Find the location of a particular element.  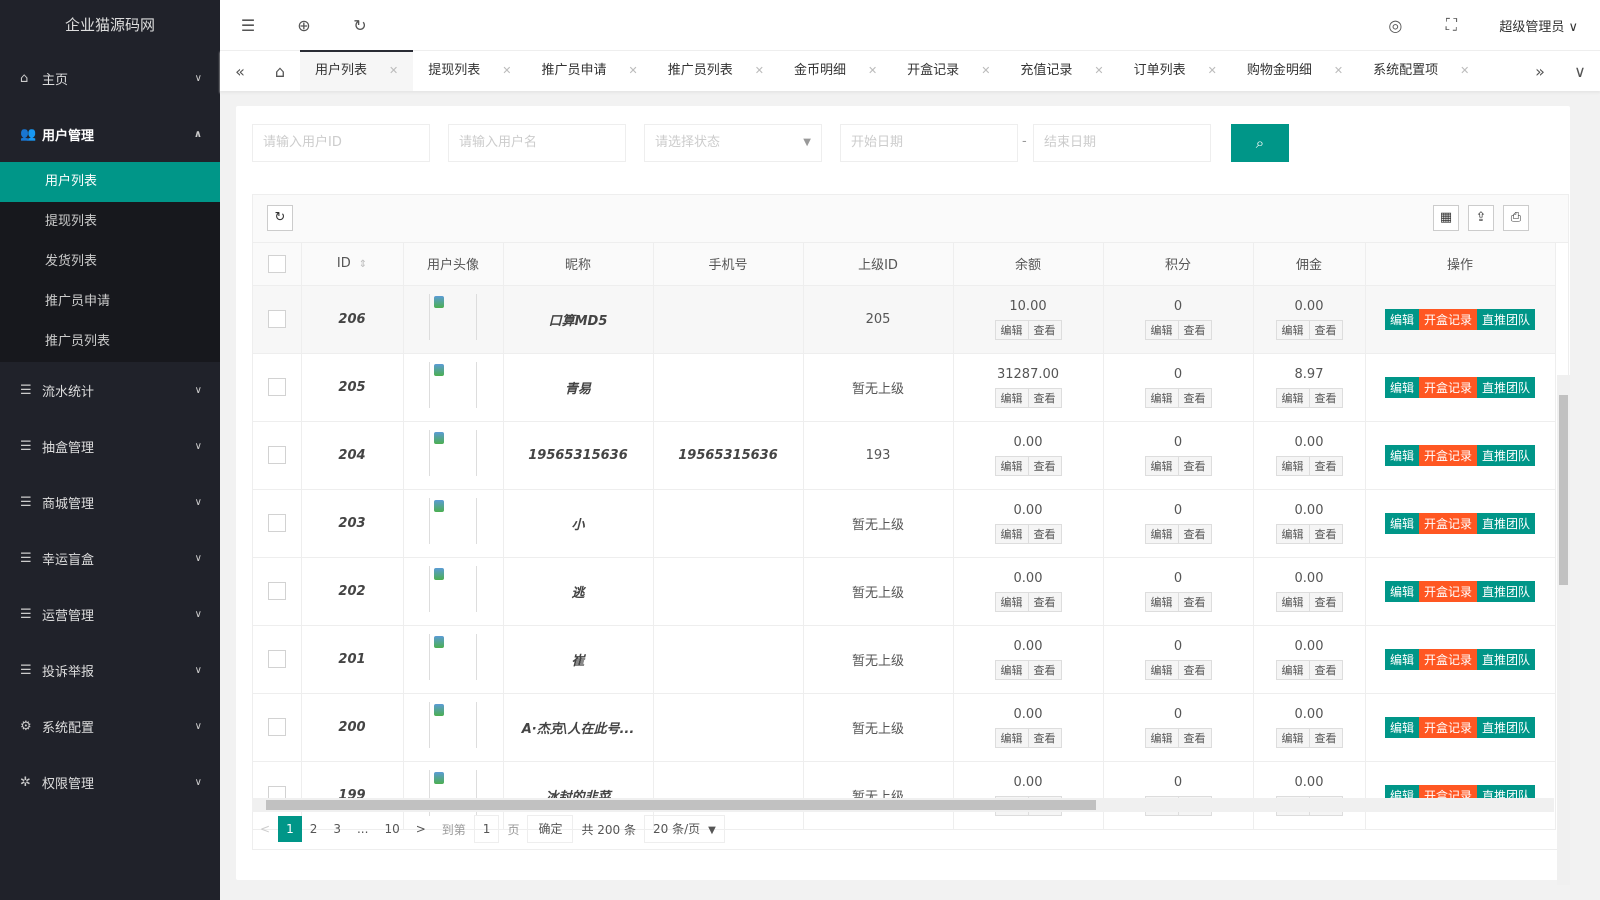

next-page-button: > is located at coordinates (420, 829).